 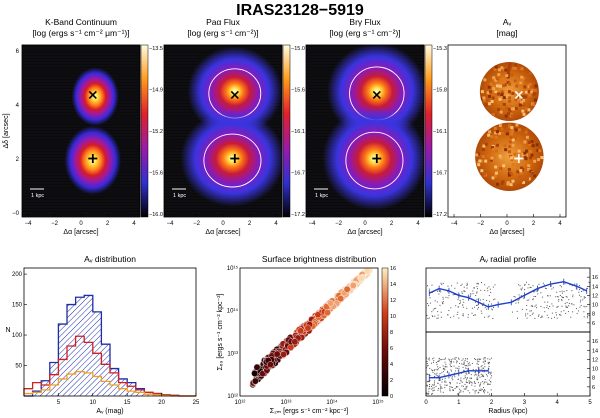 I want to click on hist-xlabel: Aᵥ (mag), so click(x=109, y=411).